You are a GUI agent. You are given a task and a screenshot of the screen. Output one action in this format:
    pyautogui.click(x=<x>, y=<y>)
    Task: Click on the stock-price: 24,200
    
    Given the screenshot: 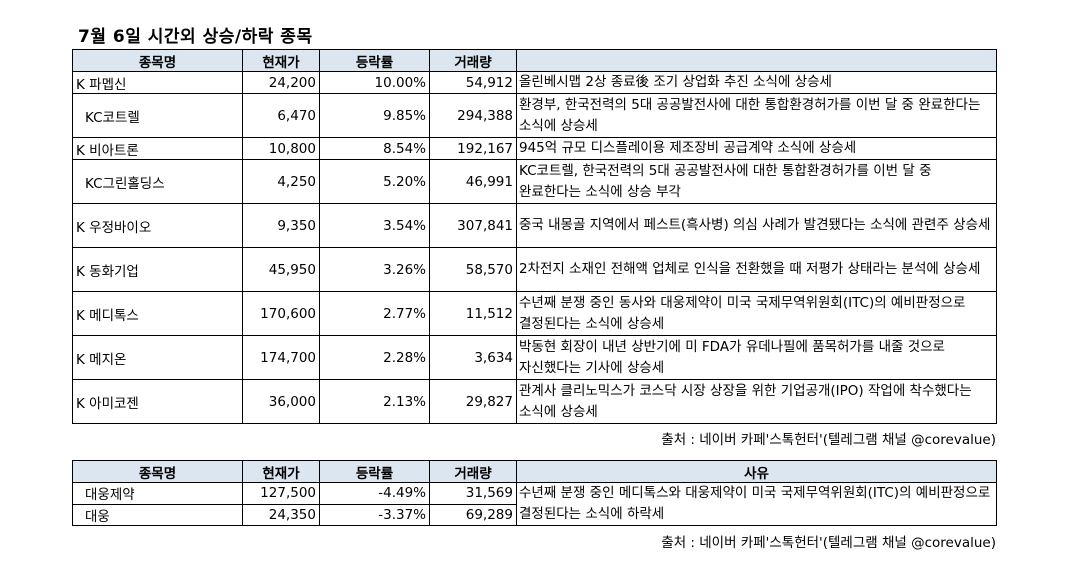 What is the action you would take?
    pyautogui.click(x=281, y=82)
    